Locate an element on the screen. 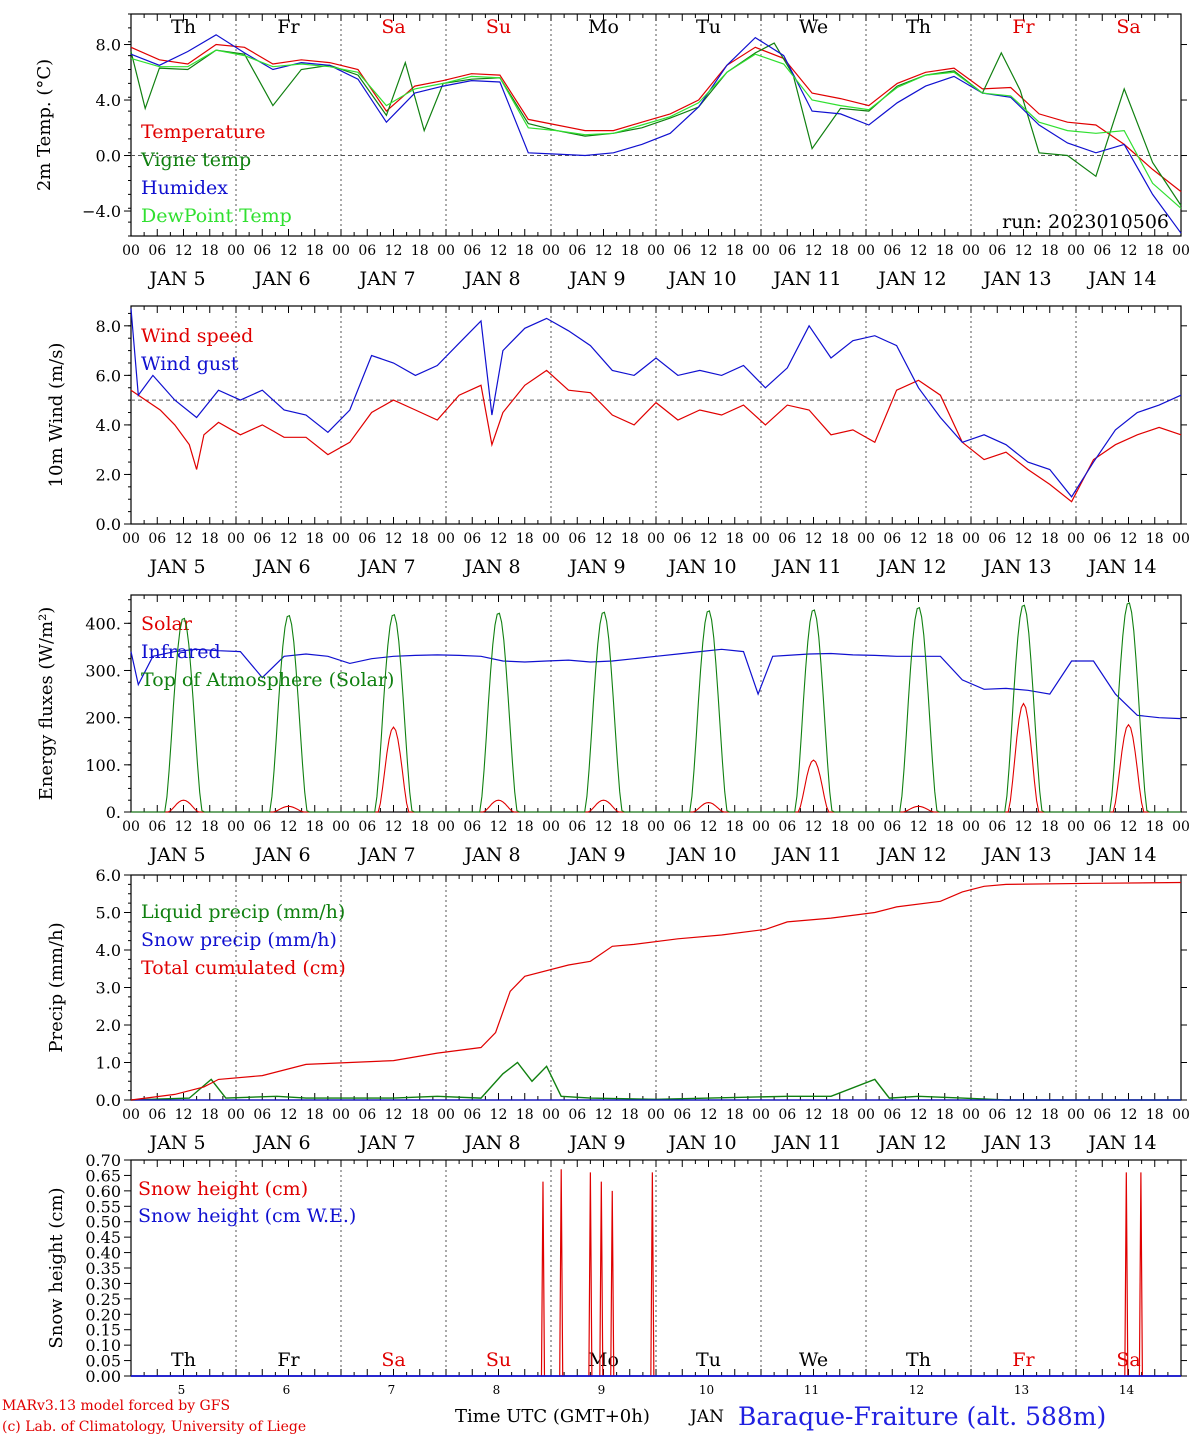 This screenshot has height=1440, width=1194. day-number-label: 10 is located at coordinates (706, 1390).